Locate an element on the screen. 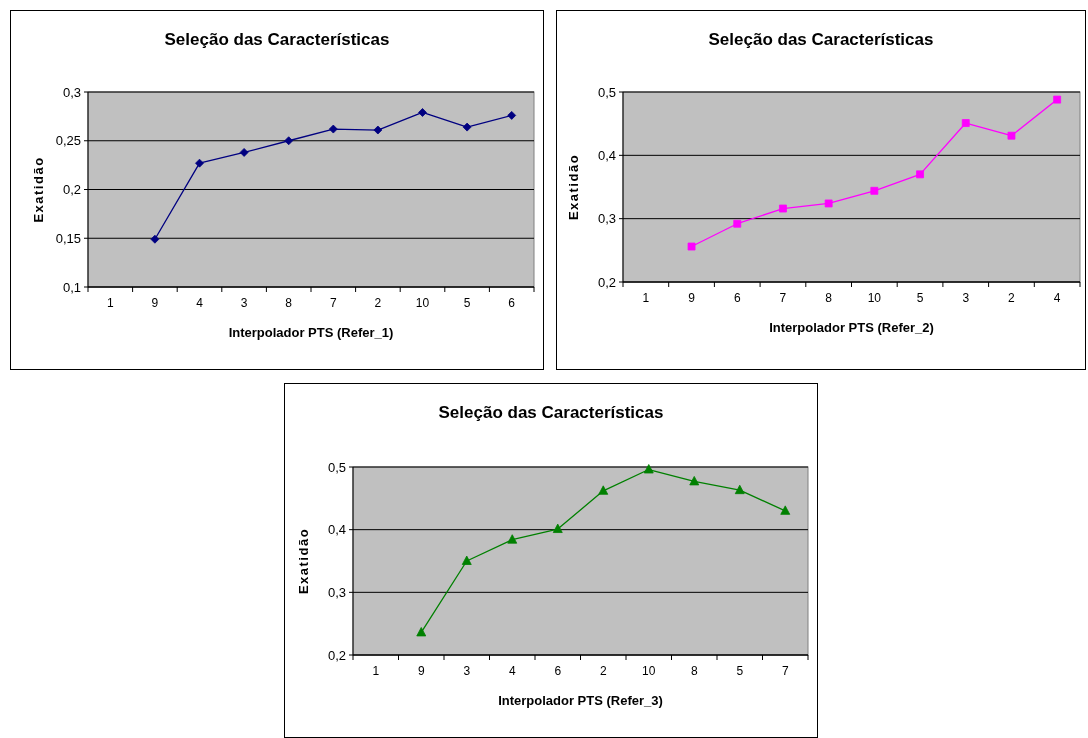 The height and width of the screenshot is (738, 1088). x-axis-title: Interpolador PTS (Refer_1) is located at coordinates (311, 332).